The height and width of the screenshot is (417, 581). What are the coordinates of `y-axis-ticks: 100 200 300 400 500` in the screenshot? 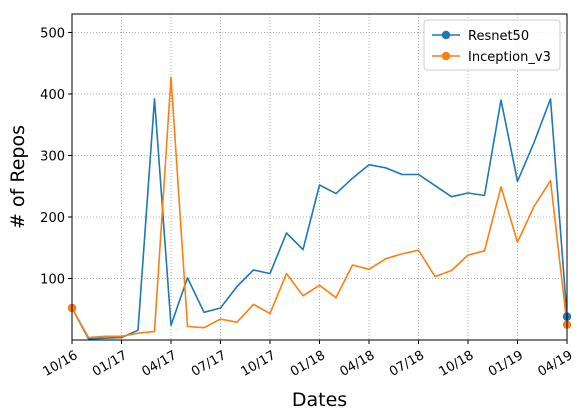 It's located at (56, 156).